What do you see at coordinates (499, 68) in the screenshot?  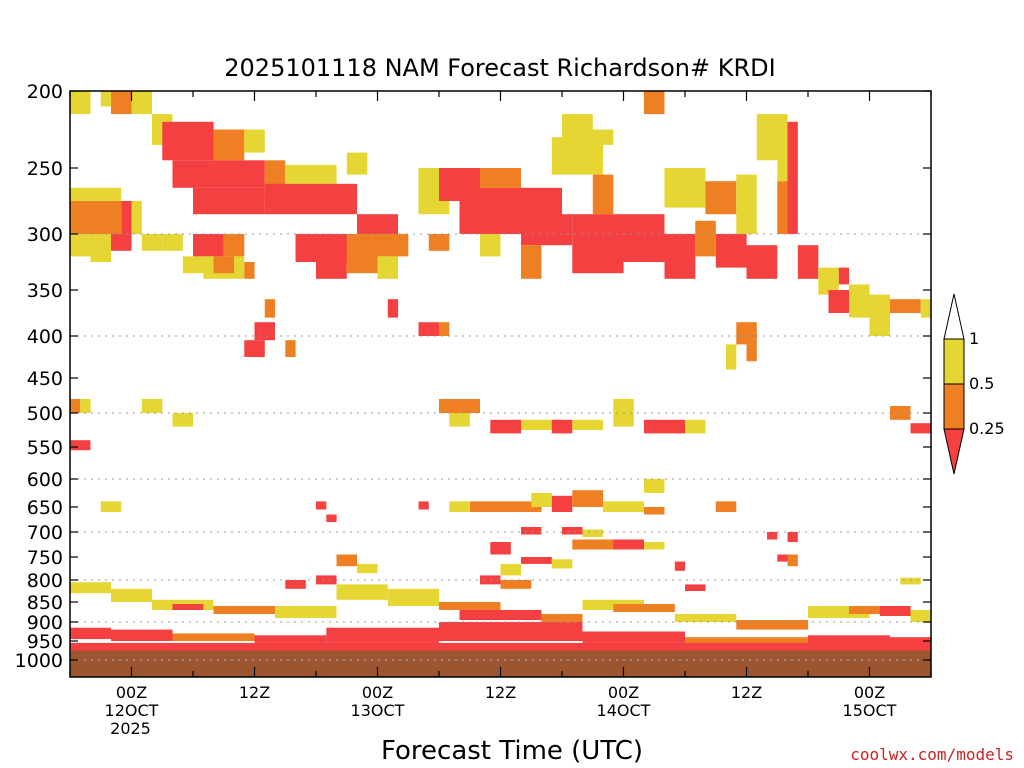 I see `chart-title: 2025101118 NAM Forecast Richardson# KRDI` at bounding box center [499, 68].